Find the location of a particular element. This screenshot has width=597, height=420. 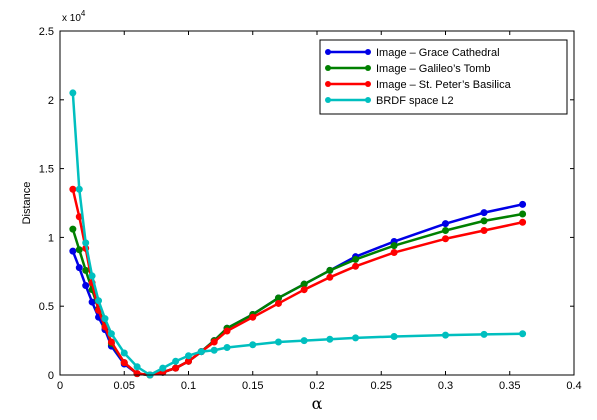

y-tick-label: 1 is located at coordinates (51, 238).